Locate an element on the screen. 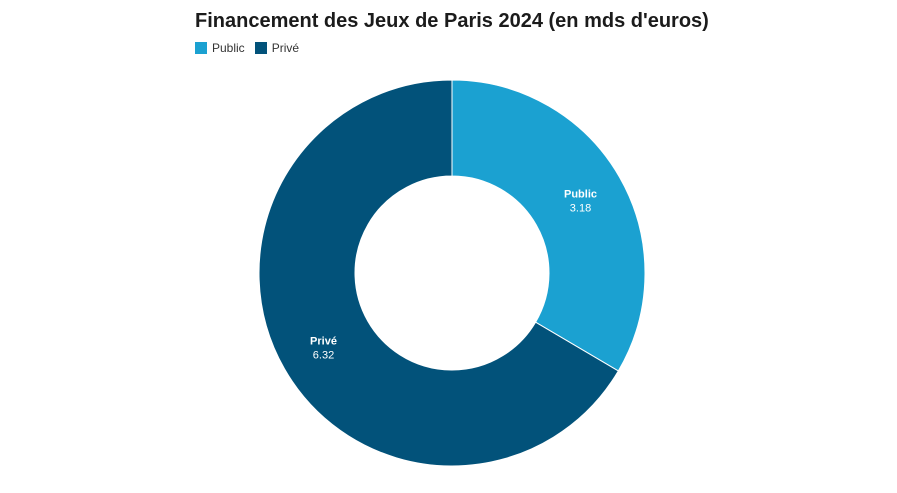  slice-value-prive: 6.32 is located at coordinates (323, 355).